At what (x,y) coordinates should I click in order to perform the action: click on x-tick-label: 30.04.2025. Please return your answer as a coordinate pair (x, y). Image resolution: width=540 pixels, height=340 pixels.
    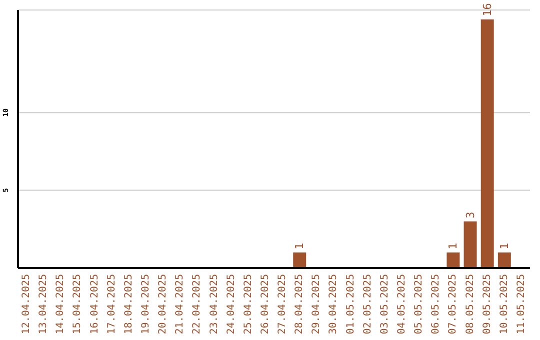
    Looking at the image, I should click on (334, 304).